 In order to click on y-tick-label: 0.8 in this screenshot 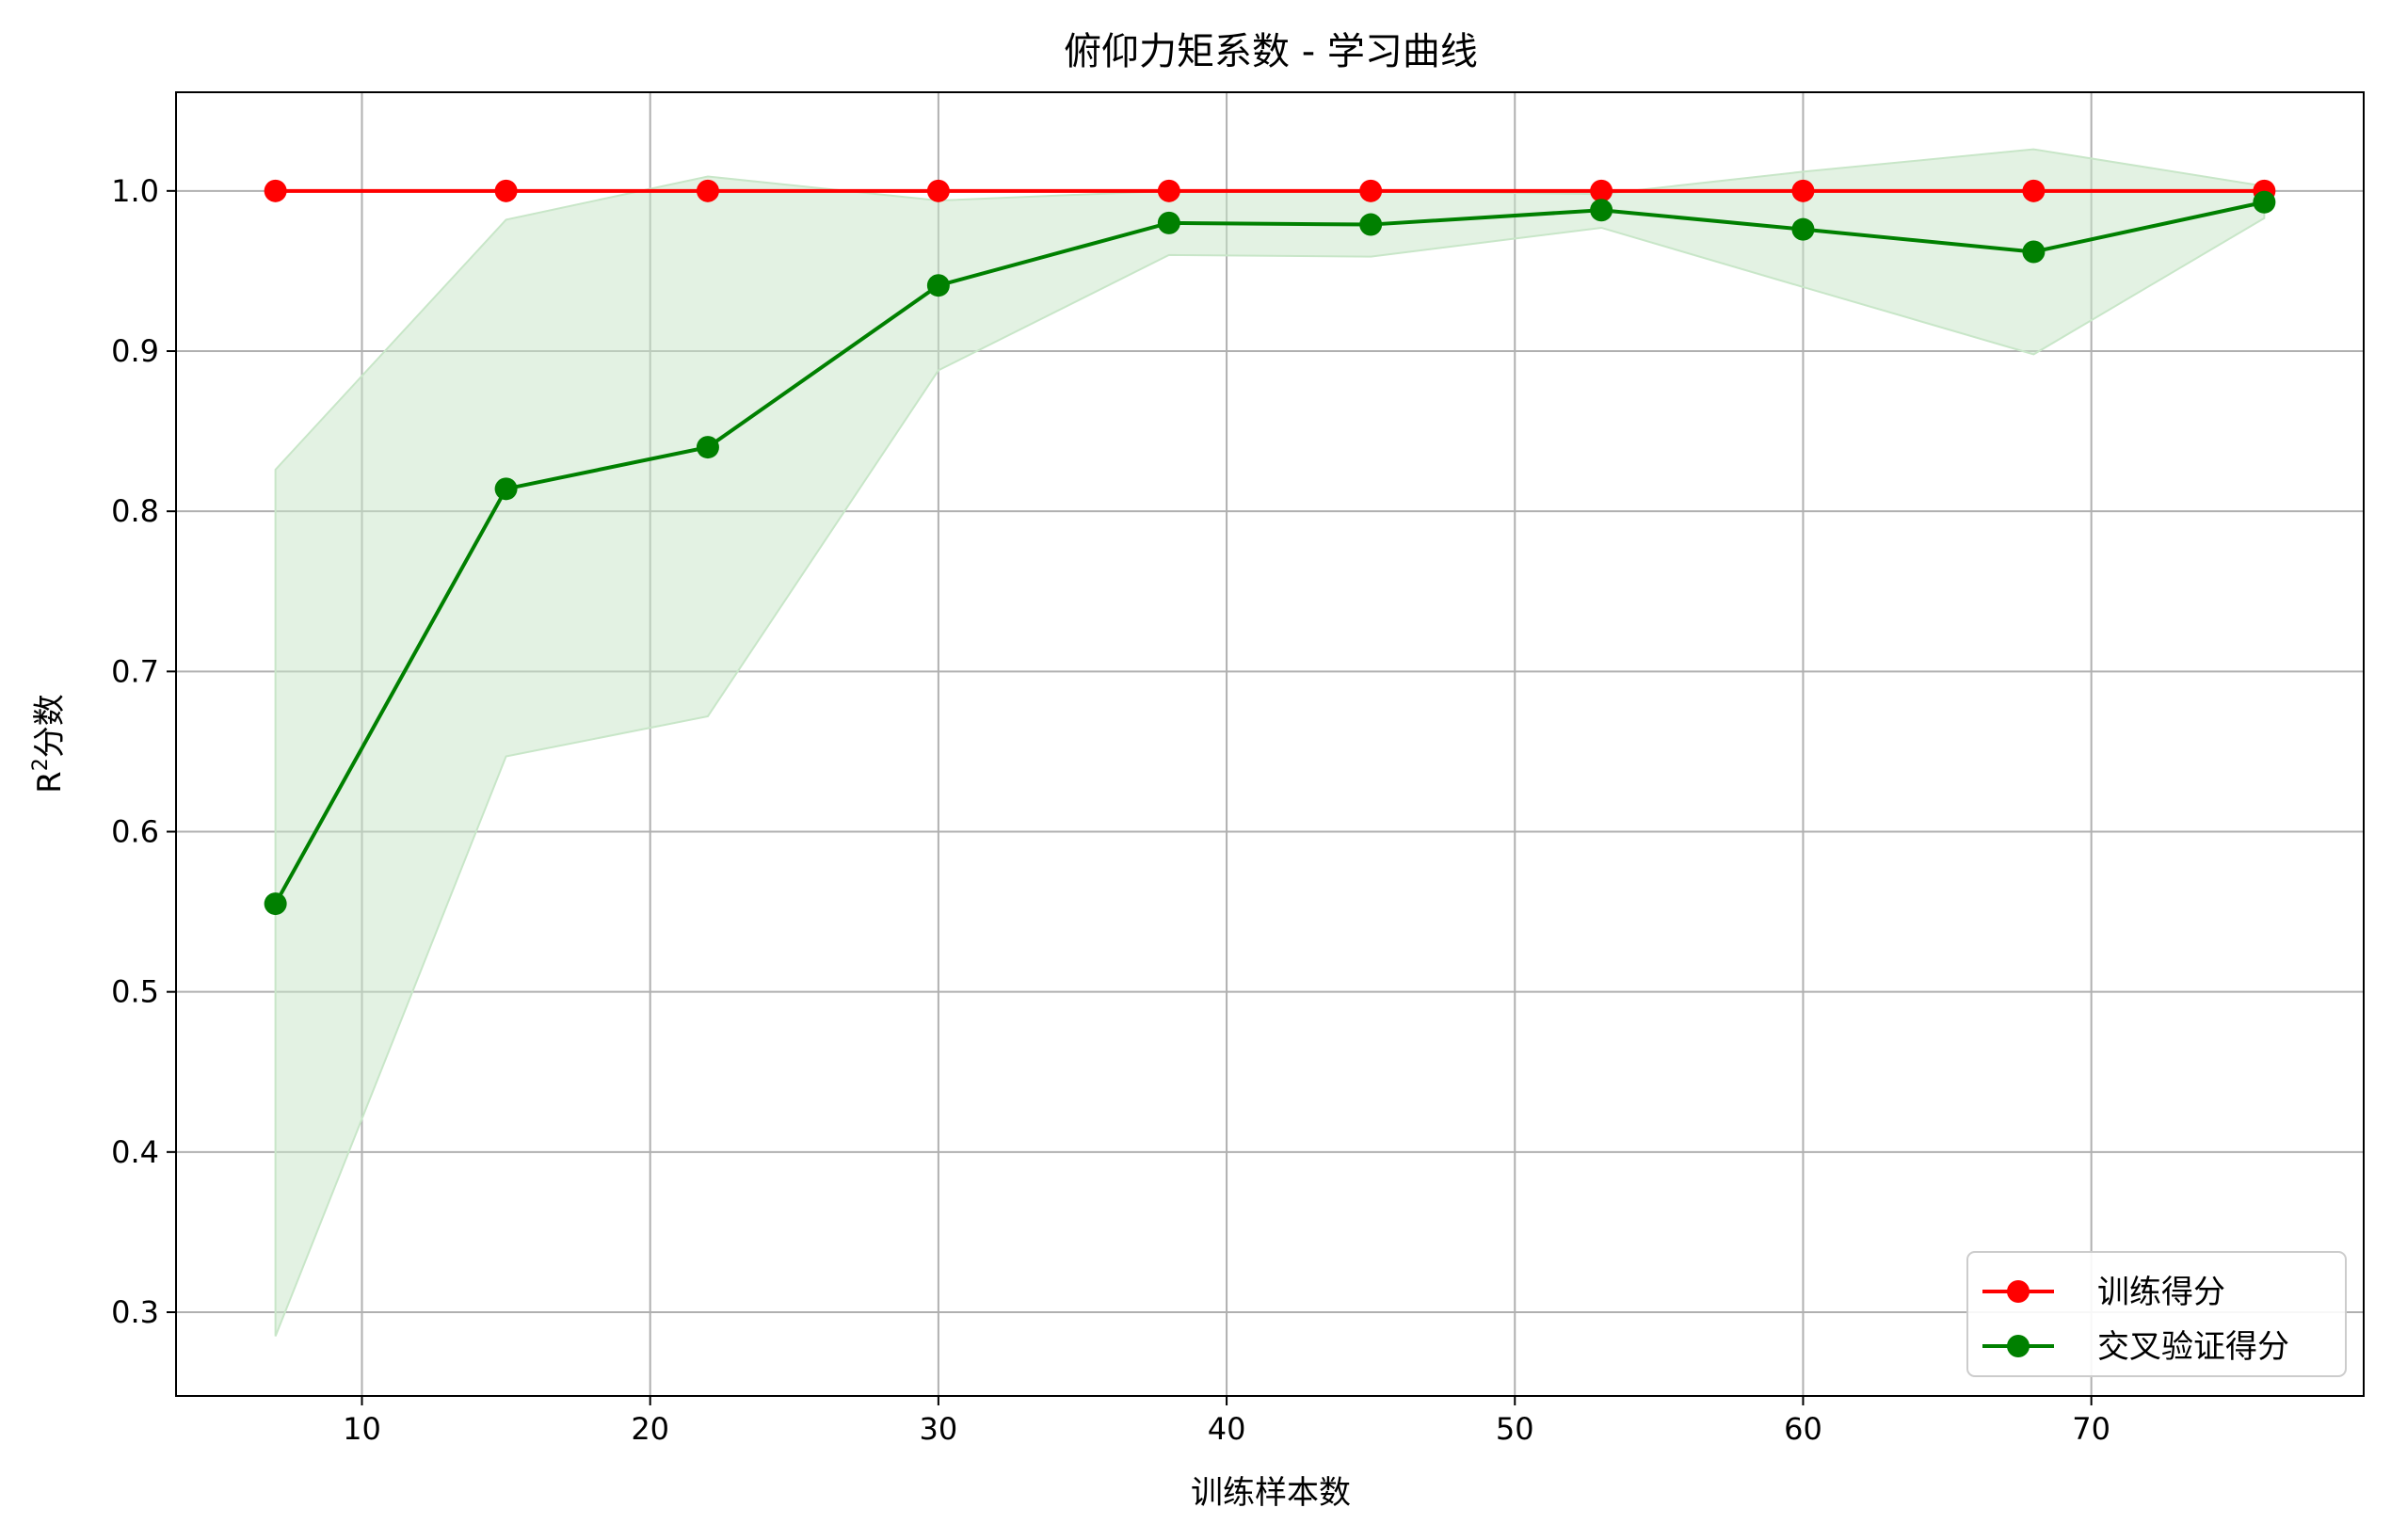, I will do `click(135, 511)`.